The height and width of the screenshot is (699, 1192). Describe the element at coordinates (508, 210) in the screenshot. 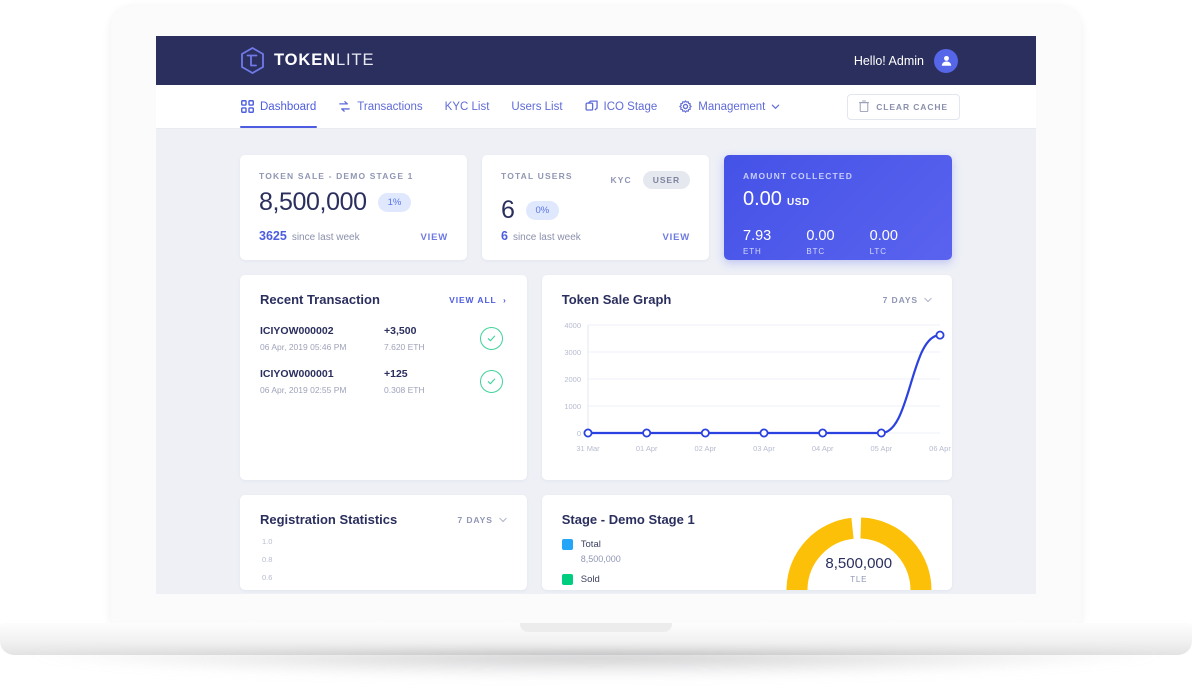

I see `total-users-value: 6` at that location.